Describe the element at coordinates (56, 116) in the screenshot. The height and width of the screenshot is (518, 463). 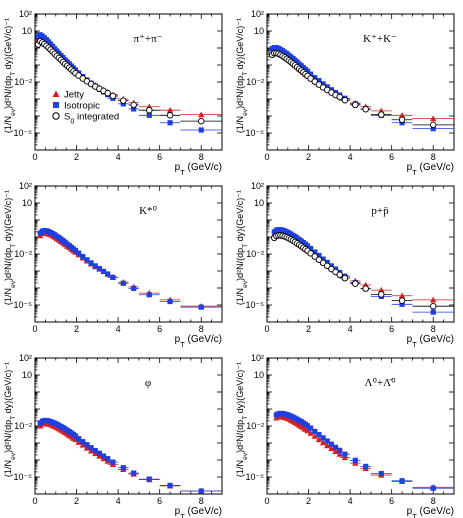
I see `legend-marker-s0` at that location.